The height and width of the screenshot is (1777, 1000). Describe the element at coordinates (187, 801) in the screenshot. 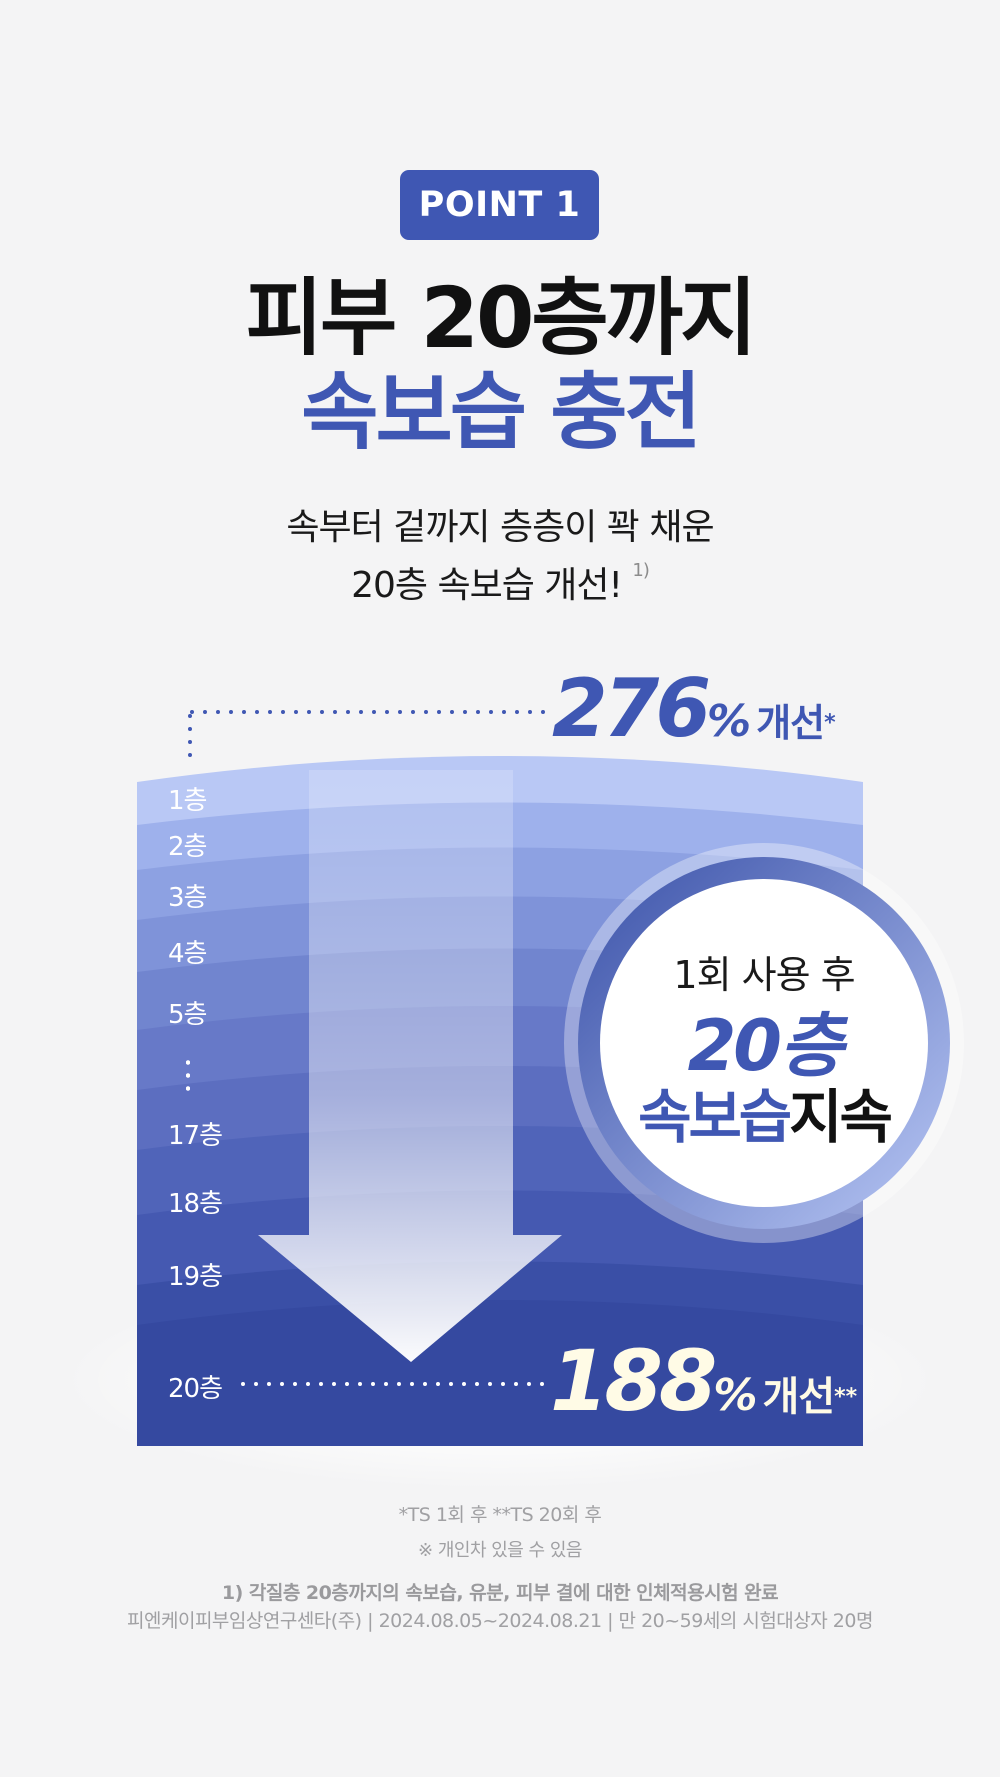

I see `layer-label-1: 1층` at that location.